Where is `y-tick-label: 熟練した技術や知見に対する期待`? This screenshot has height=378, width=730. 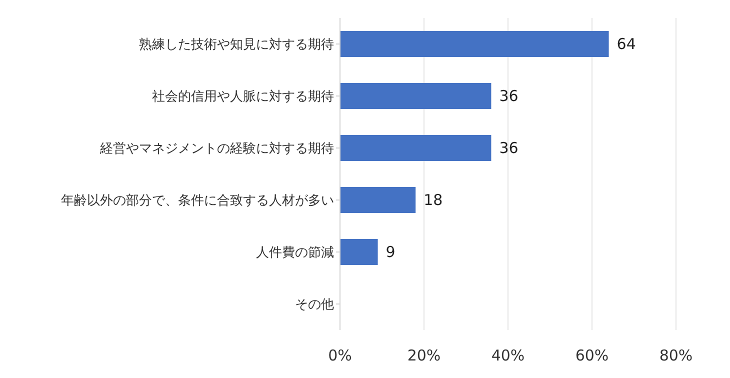 y-tick-label: 熟練した技術や知見に対する期待 is located at coordinates (236, 44).